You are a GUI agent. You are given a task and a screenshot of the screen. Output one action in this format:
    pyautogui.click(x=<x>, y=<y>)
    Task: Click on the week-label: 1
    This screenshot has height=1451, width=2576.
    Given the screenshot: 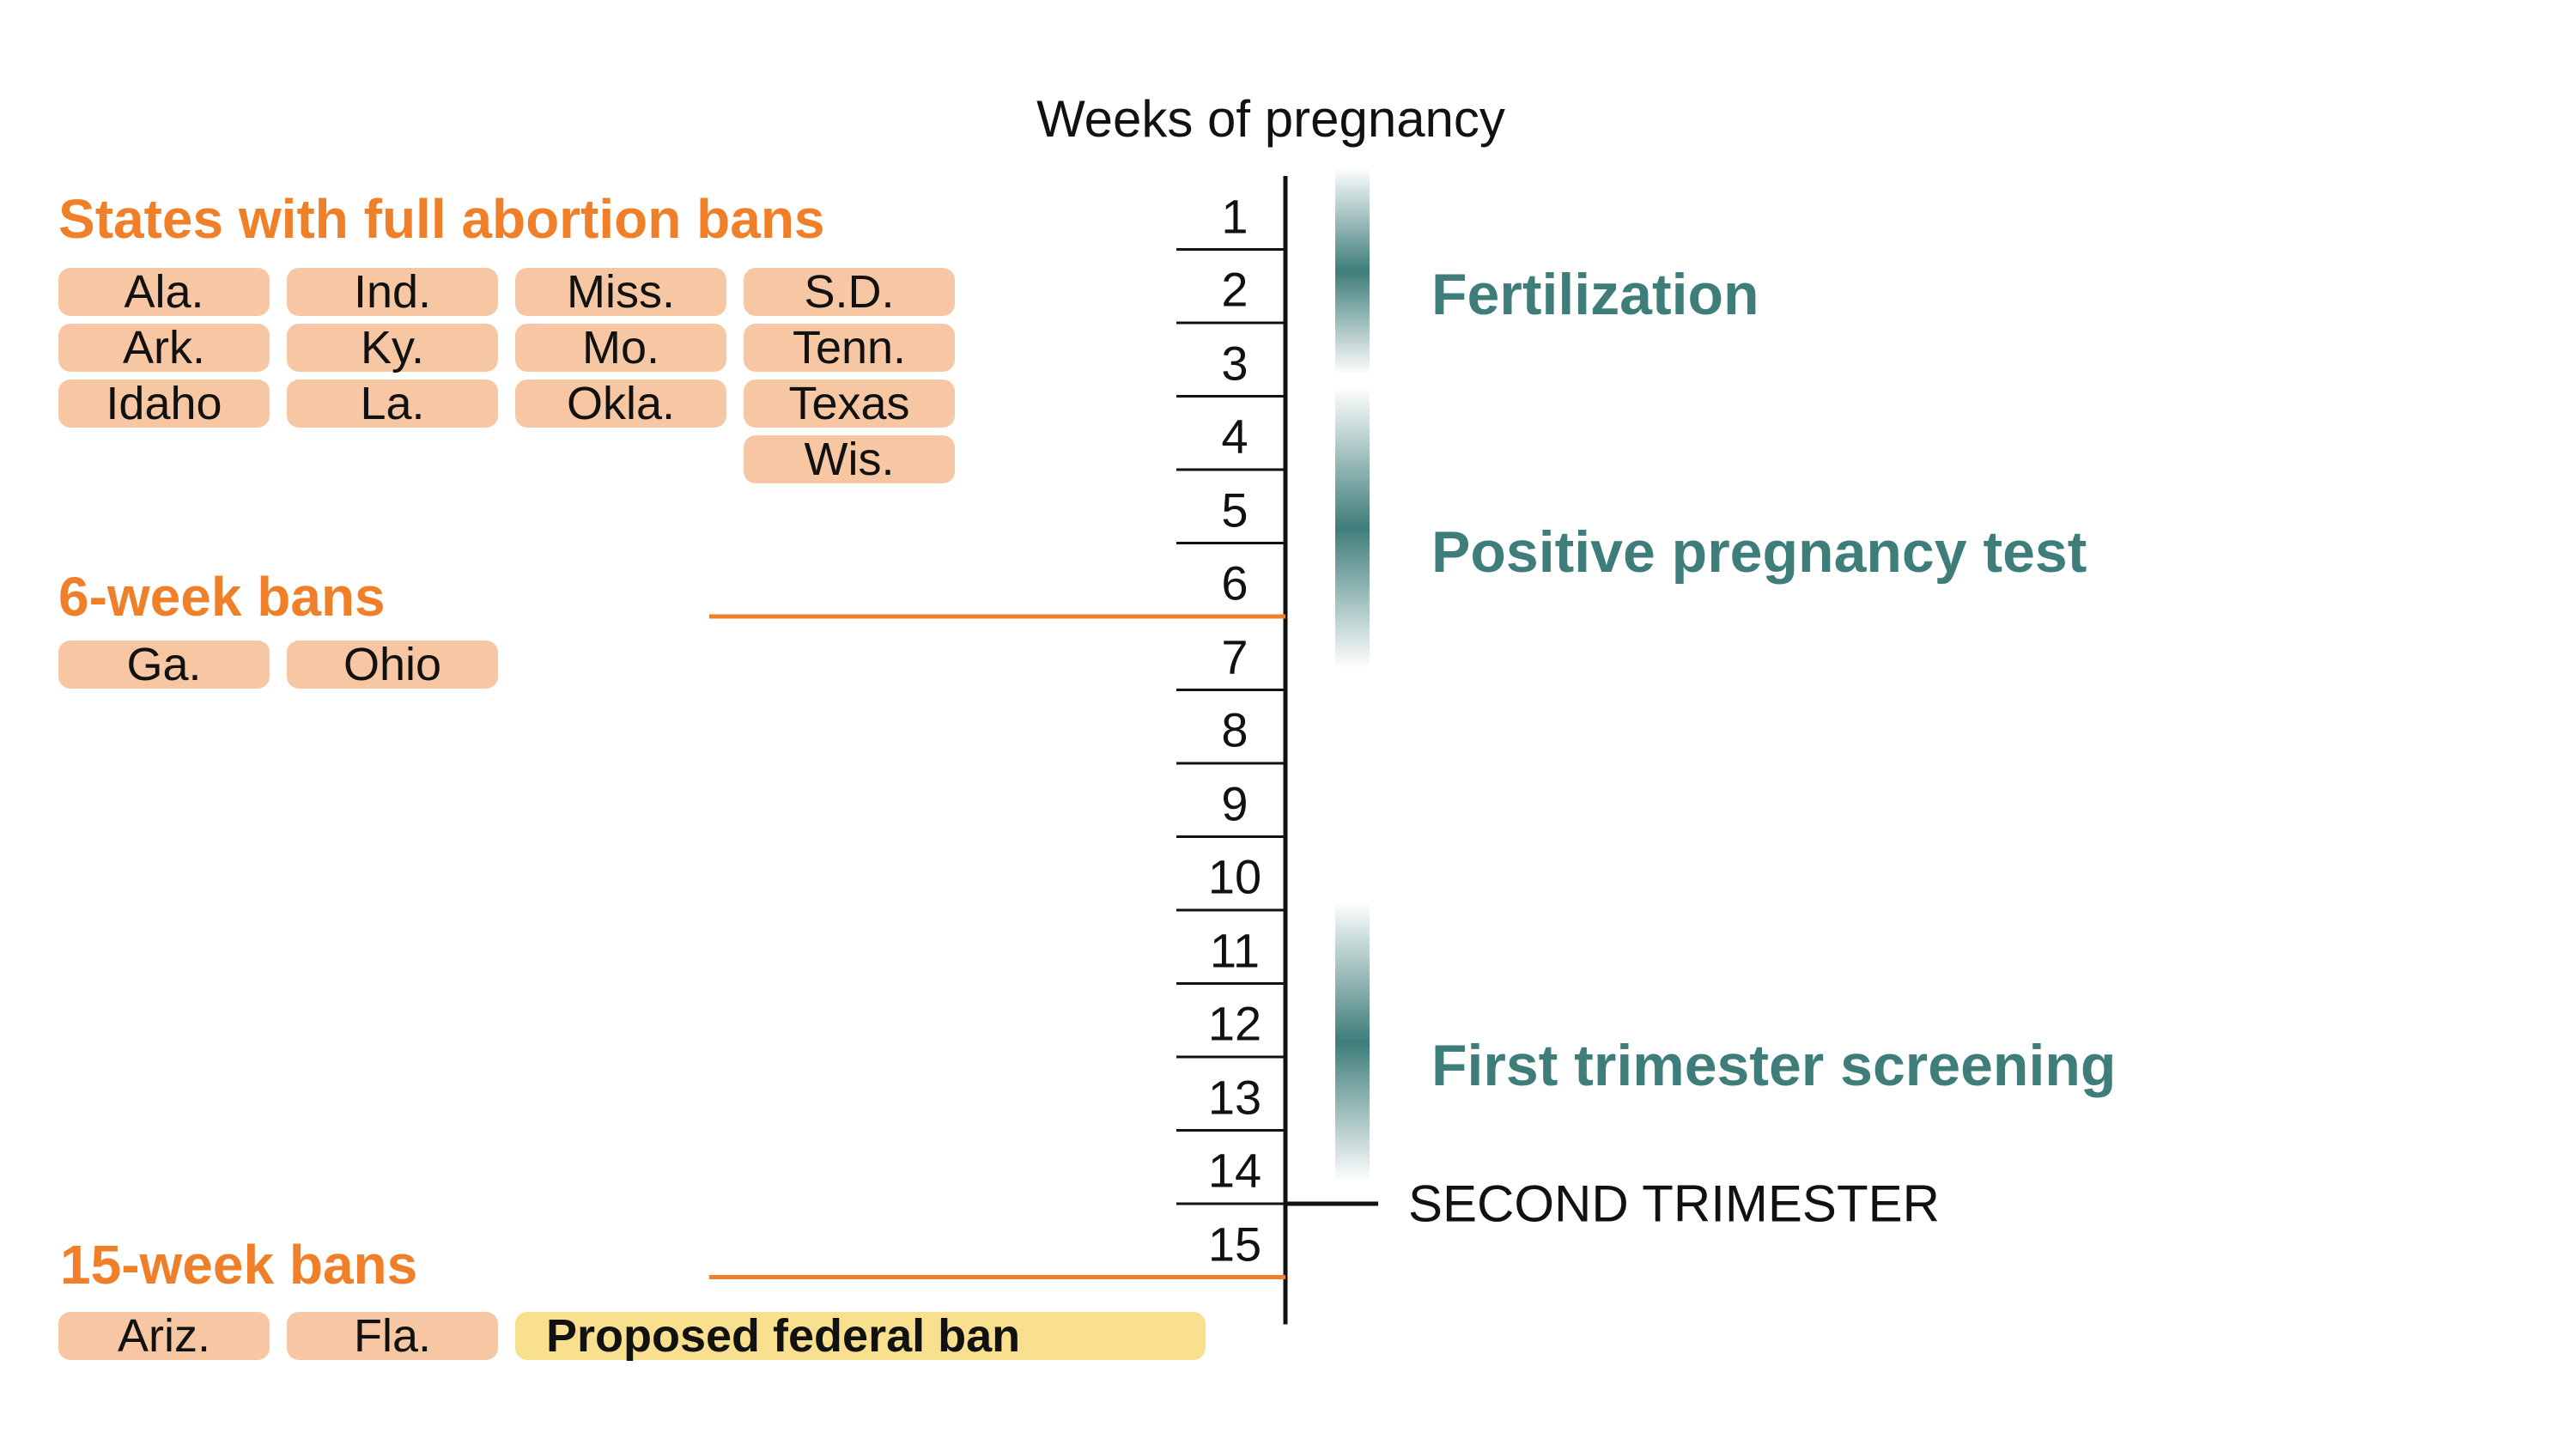 What is the action you would take?
    pyautogui.click(x=1235, y=217)
    